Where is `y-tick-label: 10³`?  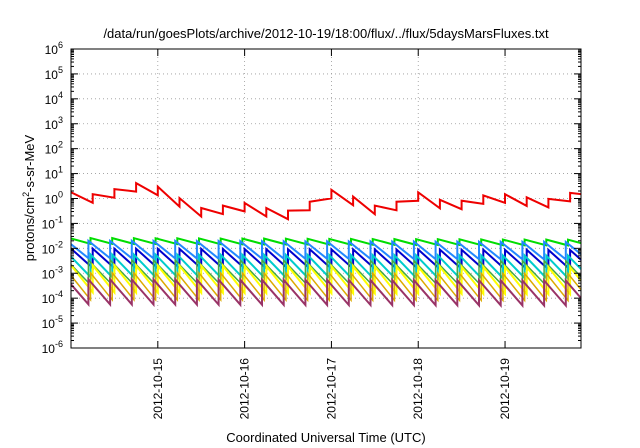 y-tick-label: 10³ is located at coordinates (54, 123).